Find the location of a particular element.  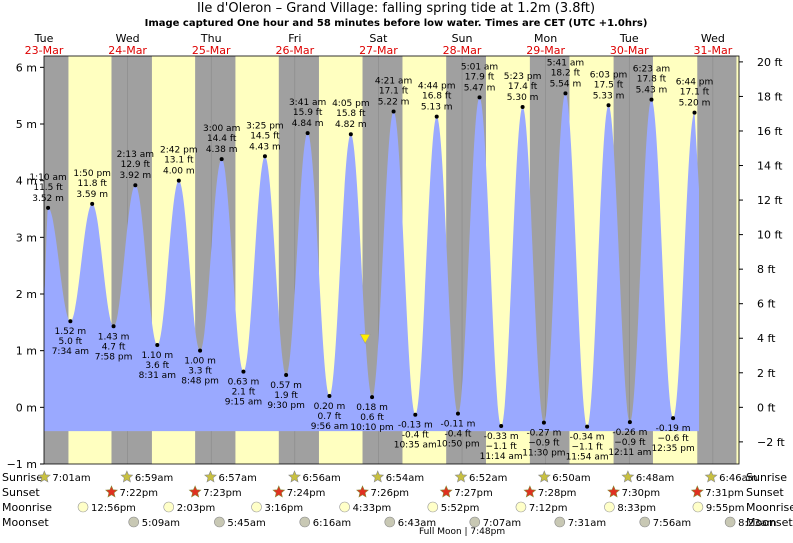

day-header-date: 26-Mar is located at coordinates (294, 50).